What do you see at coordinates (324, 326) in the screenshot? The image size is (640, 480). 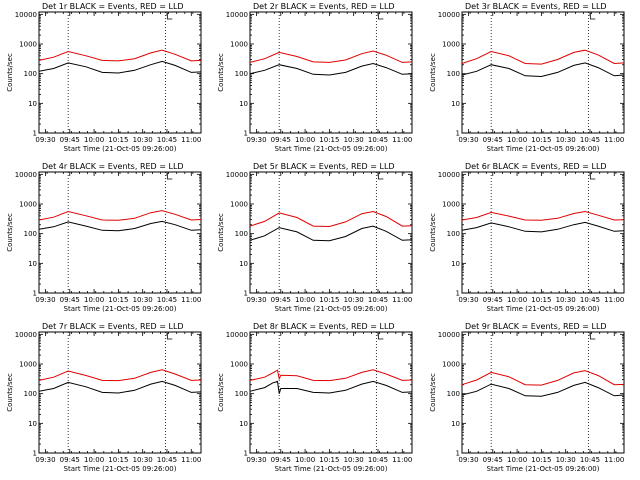 I see `chart-title: Det 8r BLACK = Events, RED = LLD` at bounding box center [324, 326].